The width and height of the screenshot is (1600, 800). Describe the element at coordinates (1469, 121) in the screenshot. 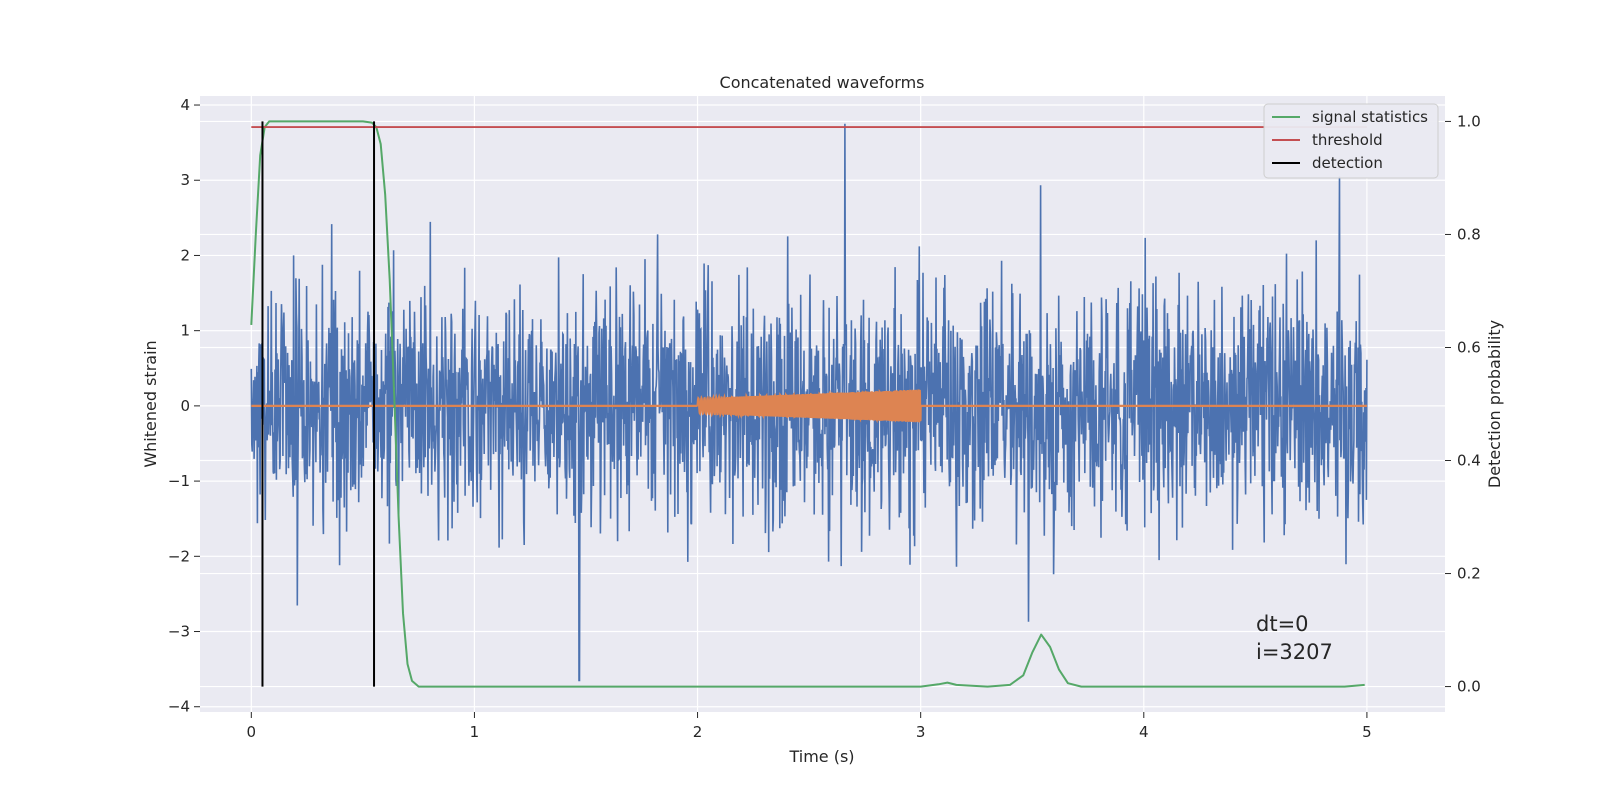

I see `tick-label-right-1: 1.0` at that location.